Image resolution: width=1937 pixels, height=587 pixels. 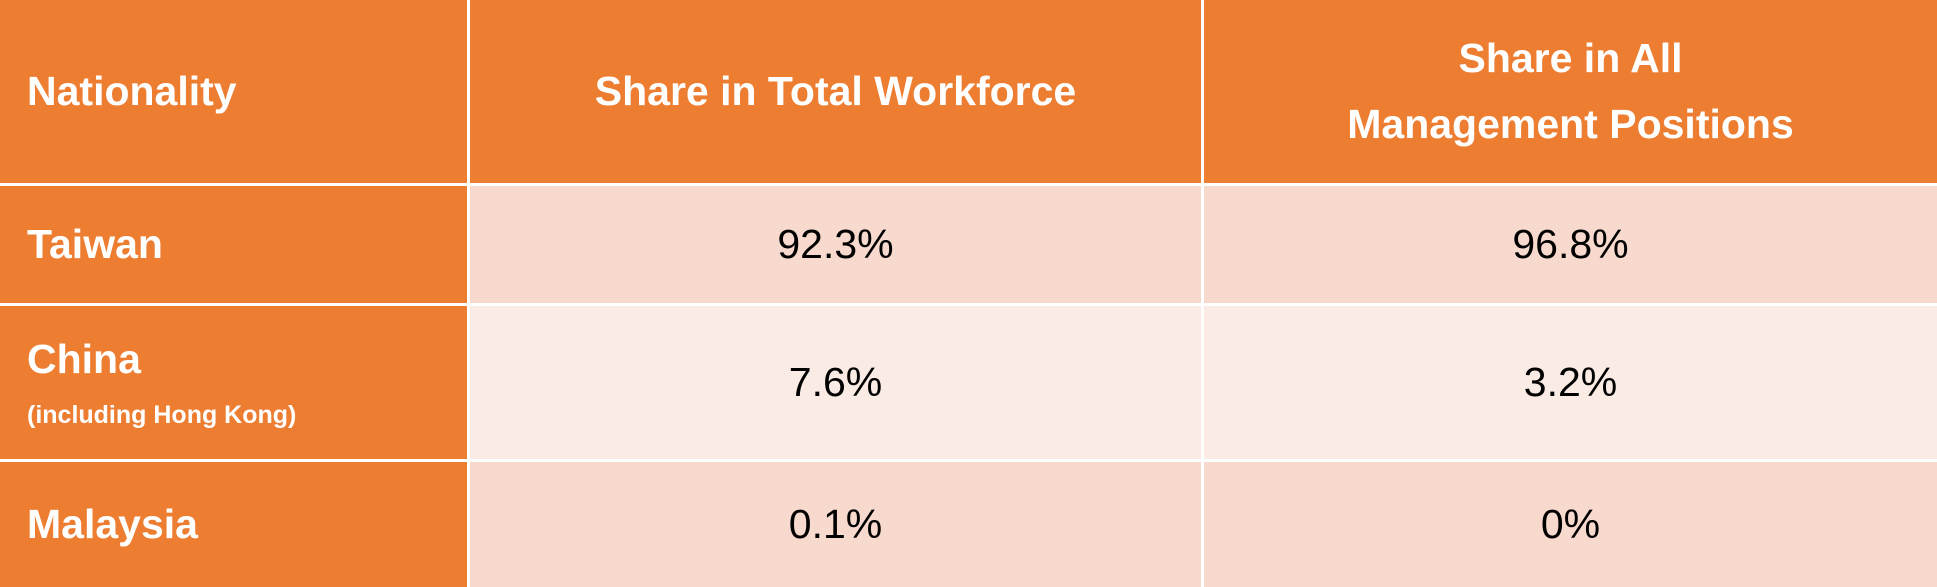 I want to click on nationality-label: Malaysia, so click(x=112, y=524).